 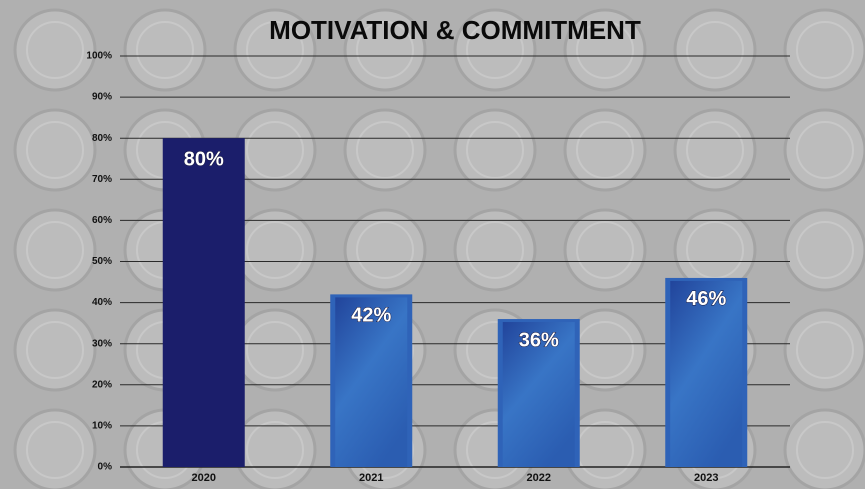 I want to click on y-tick-label: 40%, so click(x=102, y=302).